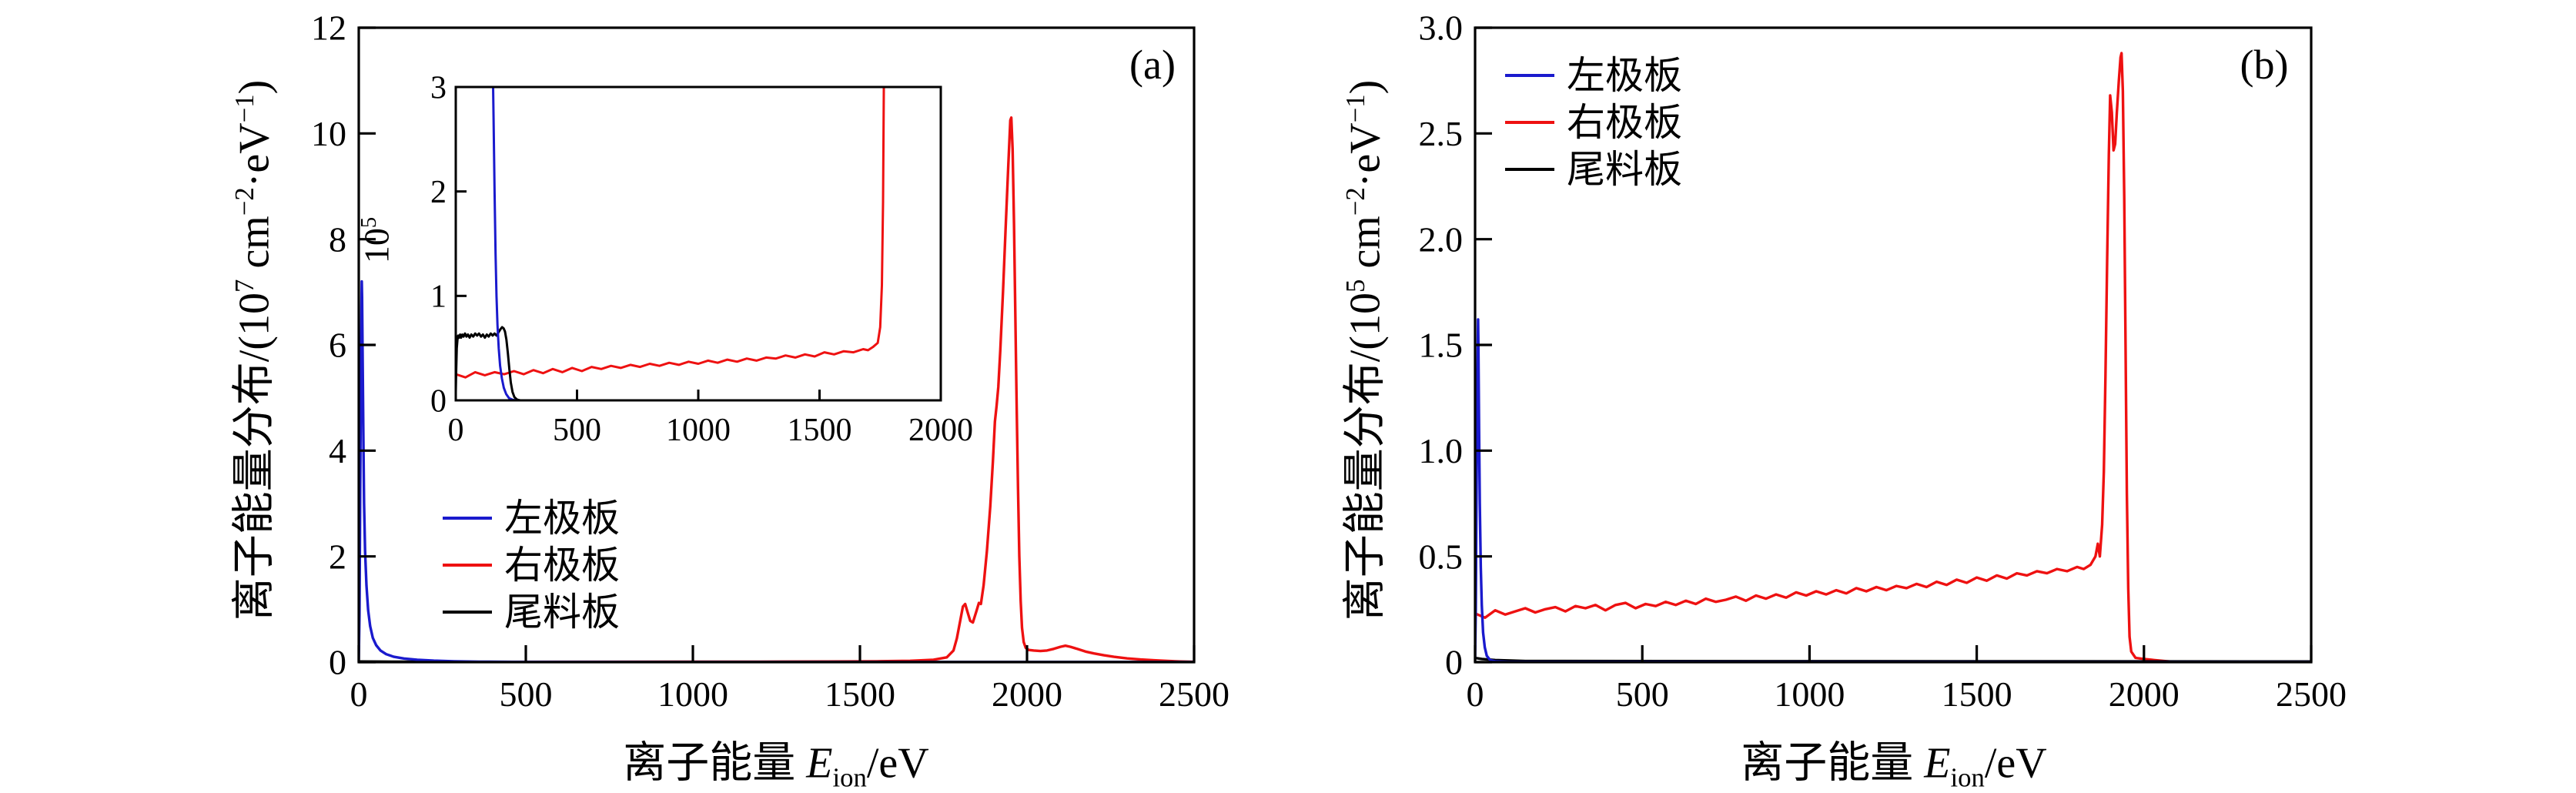 The width and height of the screenshot is (2576, 793). I want to click on panel-a-tag: (a), so click(1152, 65).